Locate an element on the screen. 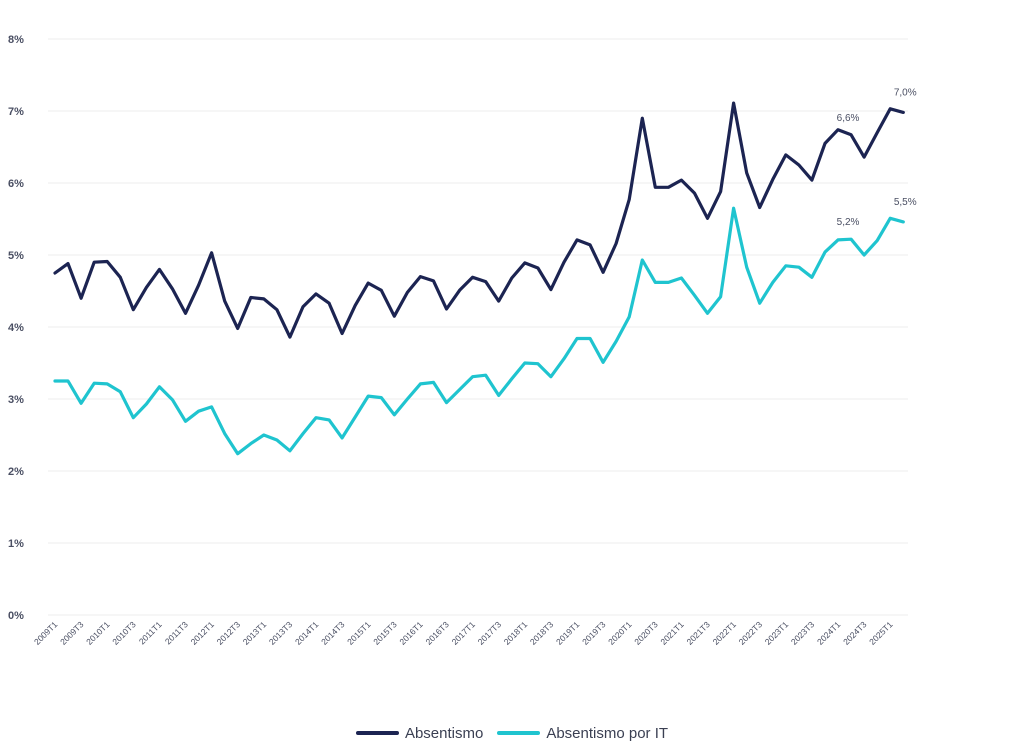 The image size is (1024, 744). y-axis-ticks: 0% 1% 2% 3% 4% 5% 6% 7% 8% is located at coordinates (16, 328).